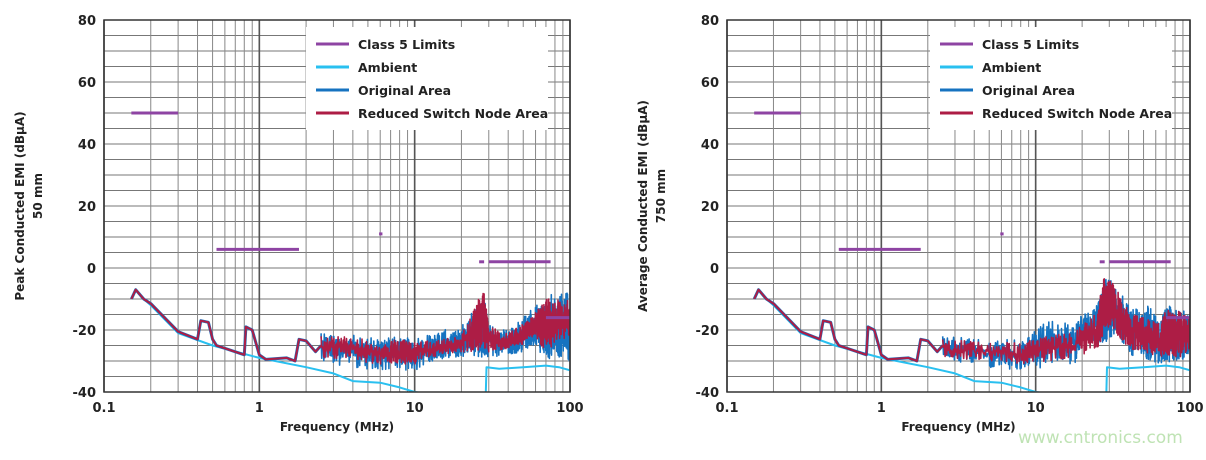  Describe the element at coordinates (38, 196) in the screenshot. I see `y-axis-sublabel: 50 mm` at that location.